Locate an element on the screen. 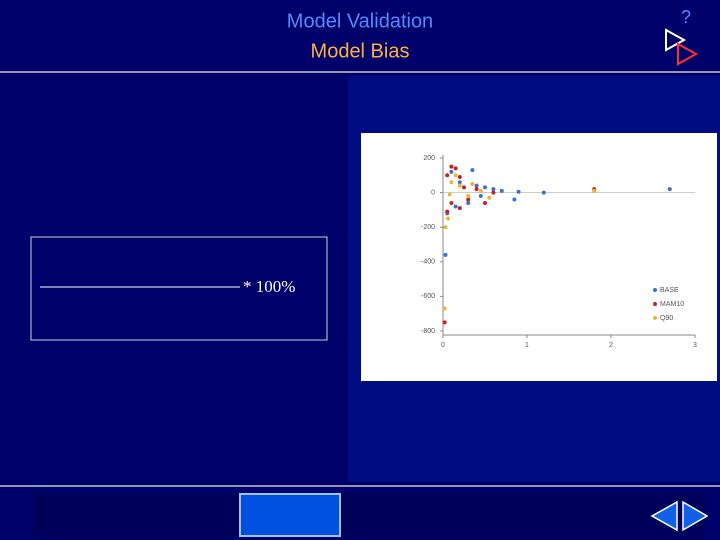  x-tick-label: 3 is located at coordinates (695, 345).